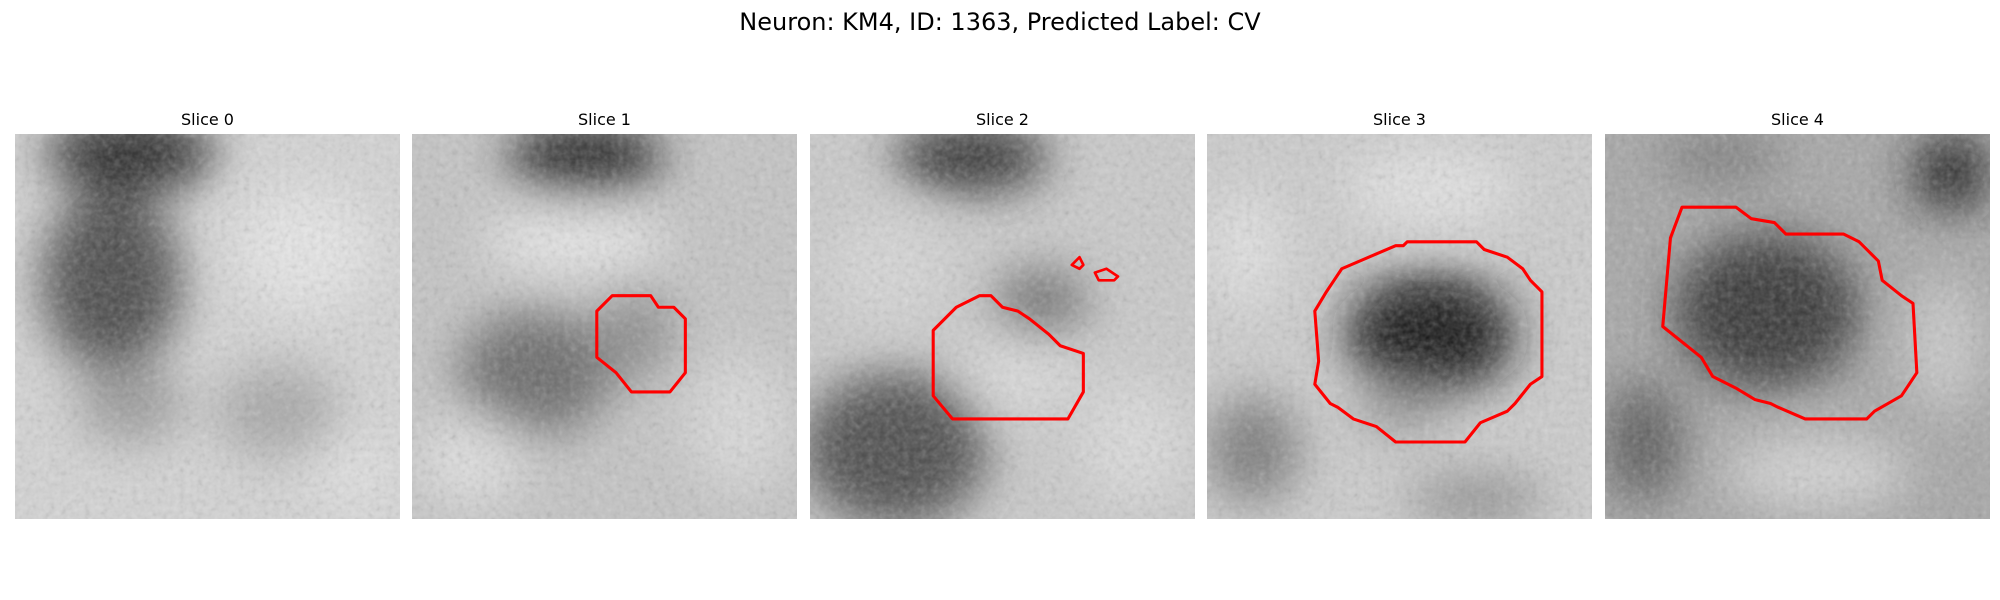  I want to click on slice-panel-2: Slice 2, so click(1002, 315).